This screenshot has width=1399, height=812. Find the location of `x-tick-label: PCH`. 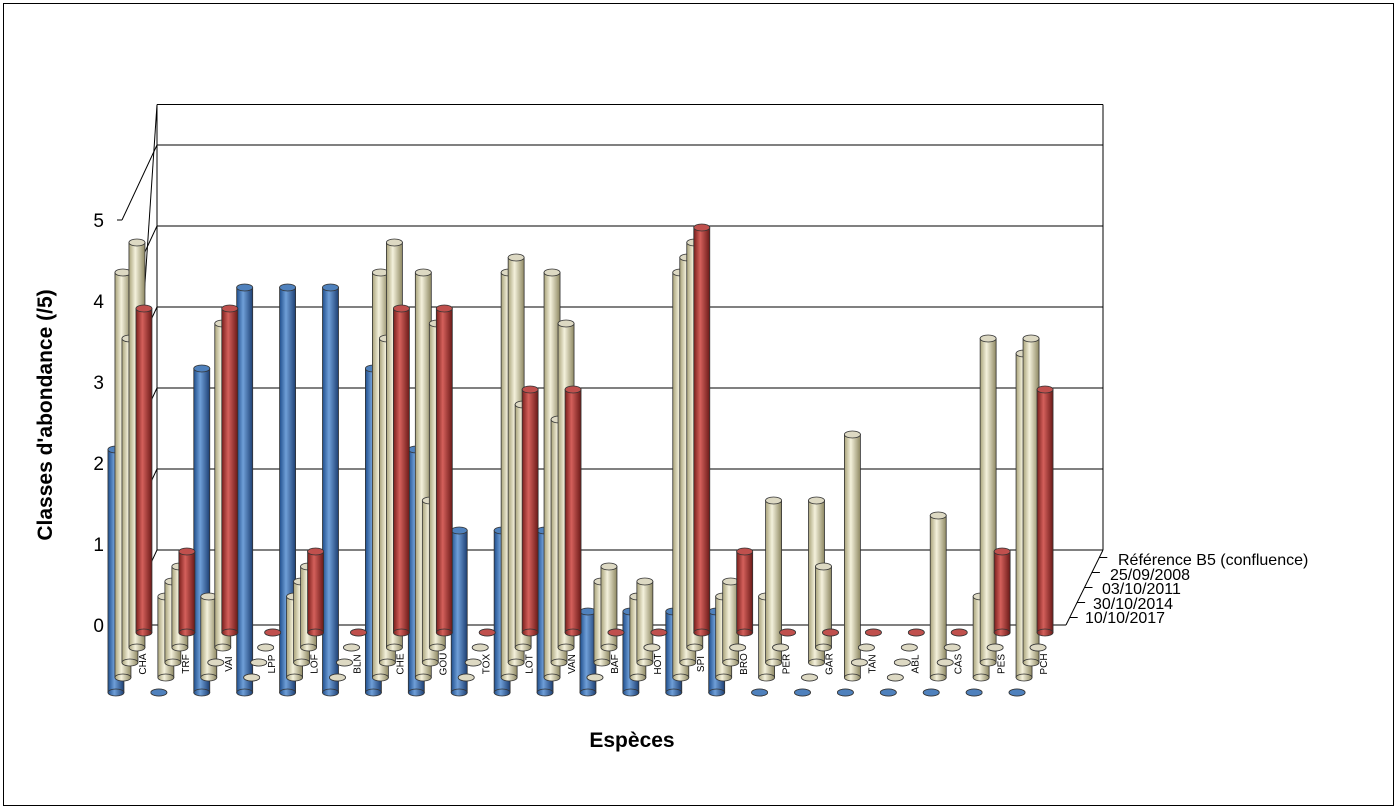

x-tick-label: PCH is located at coordinates (1044, 663).